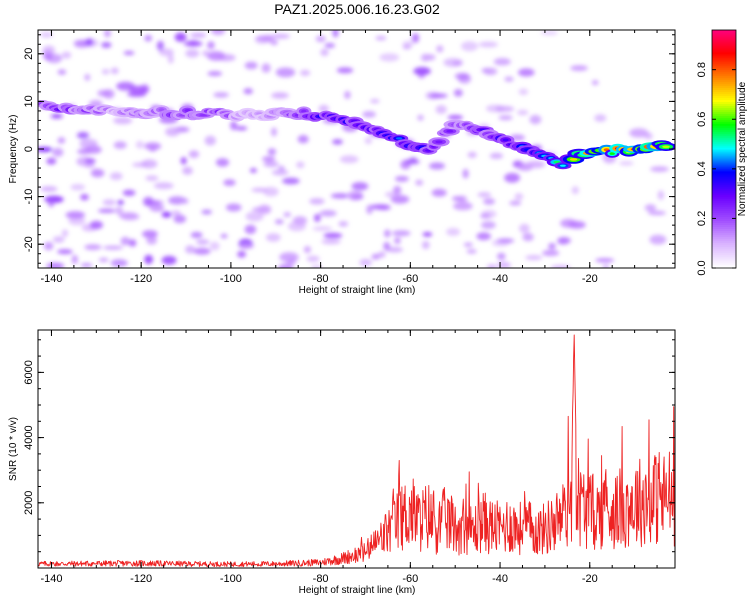  What do you see at coordinates (702, 119) in the screenshot?
I see `colorbar-tick-label: 0.6` at bounding box center [702, 119].